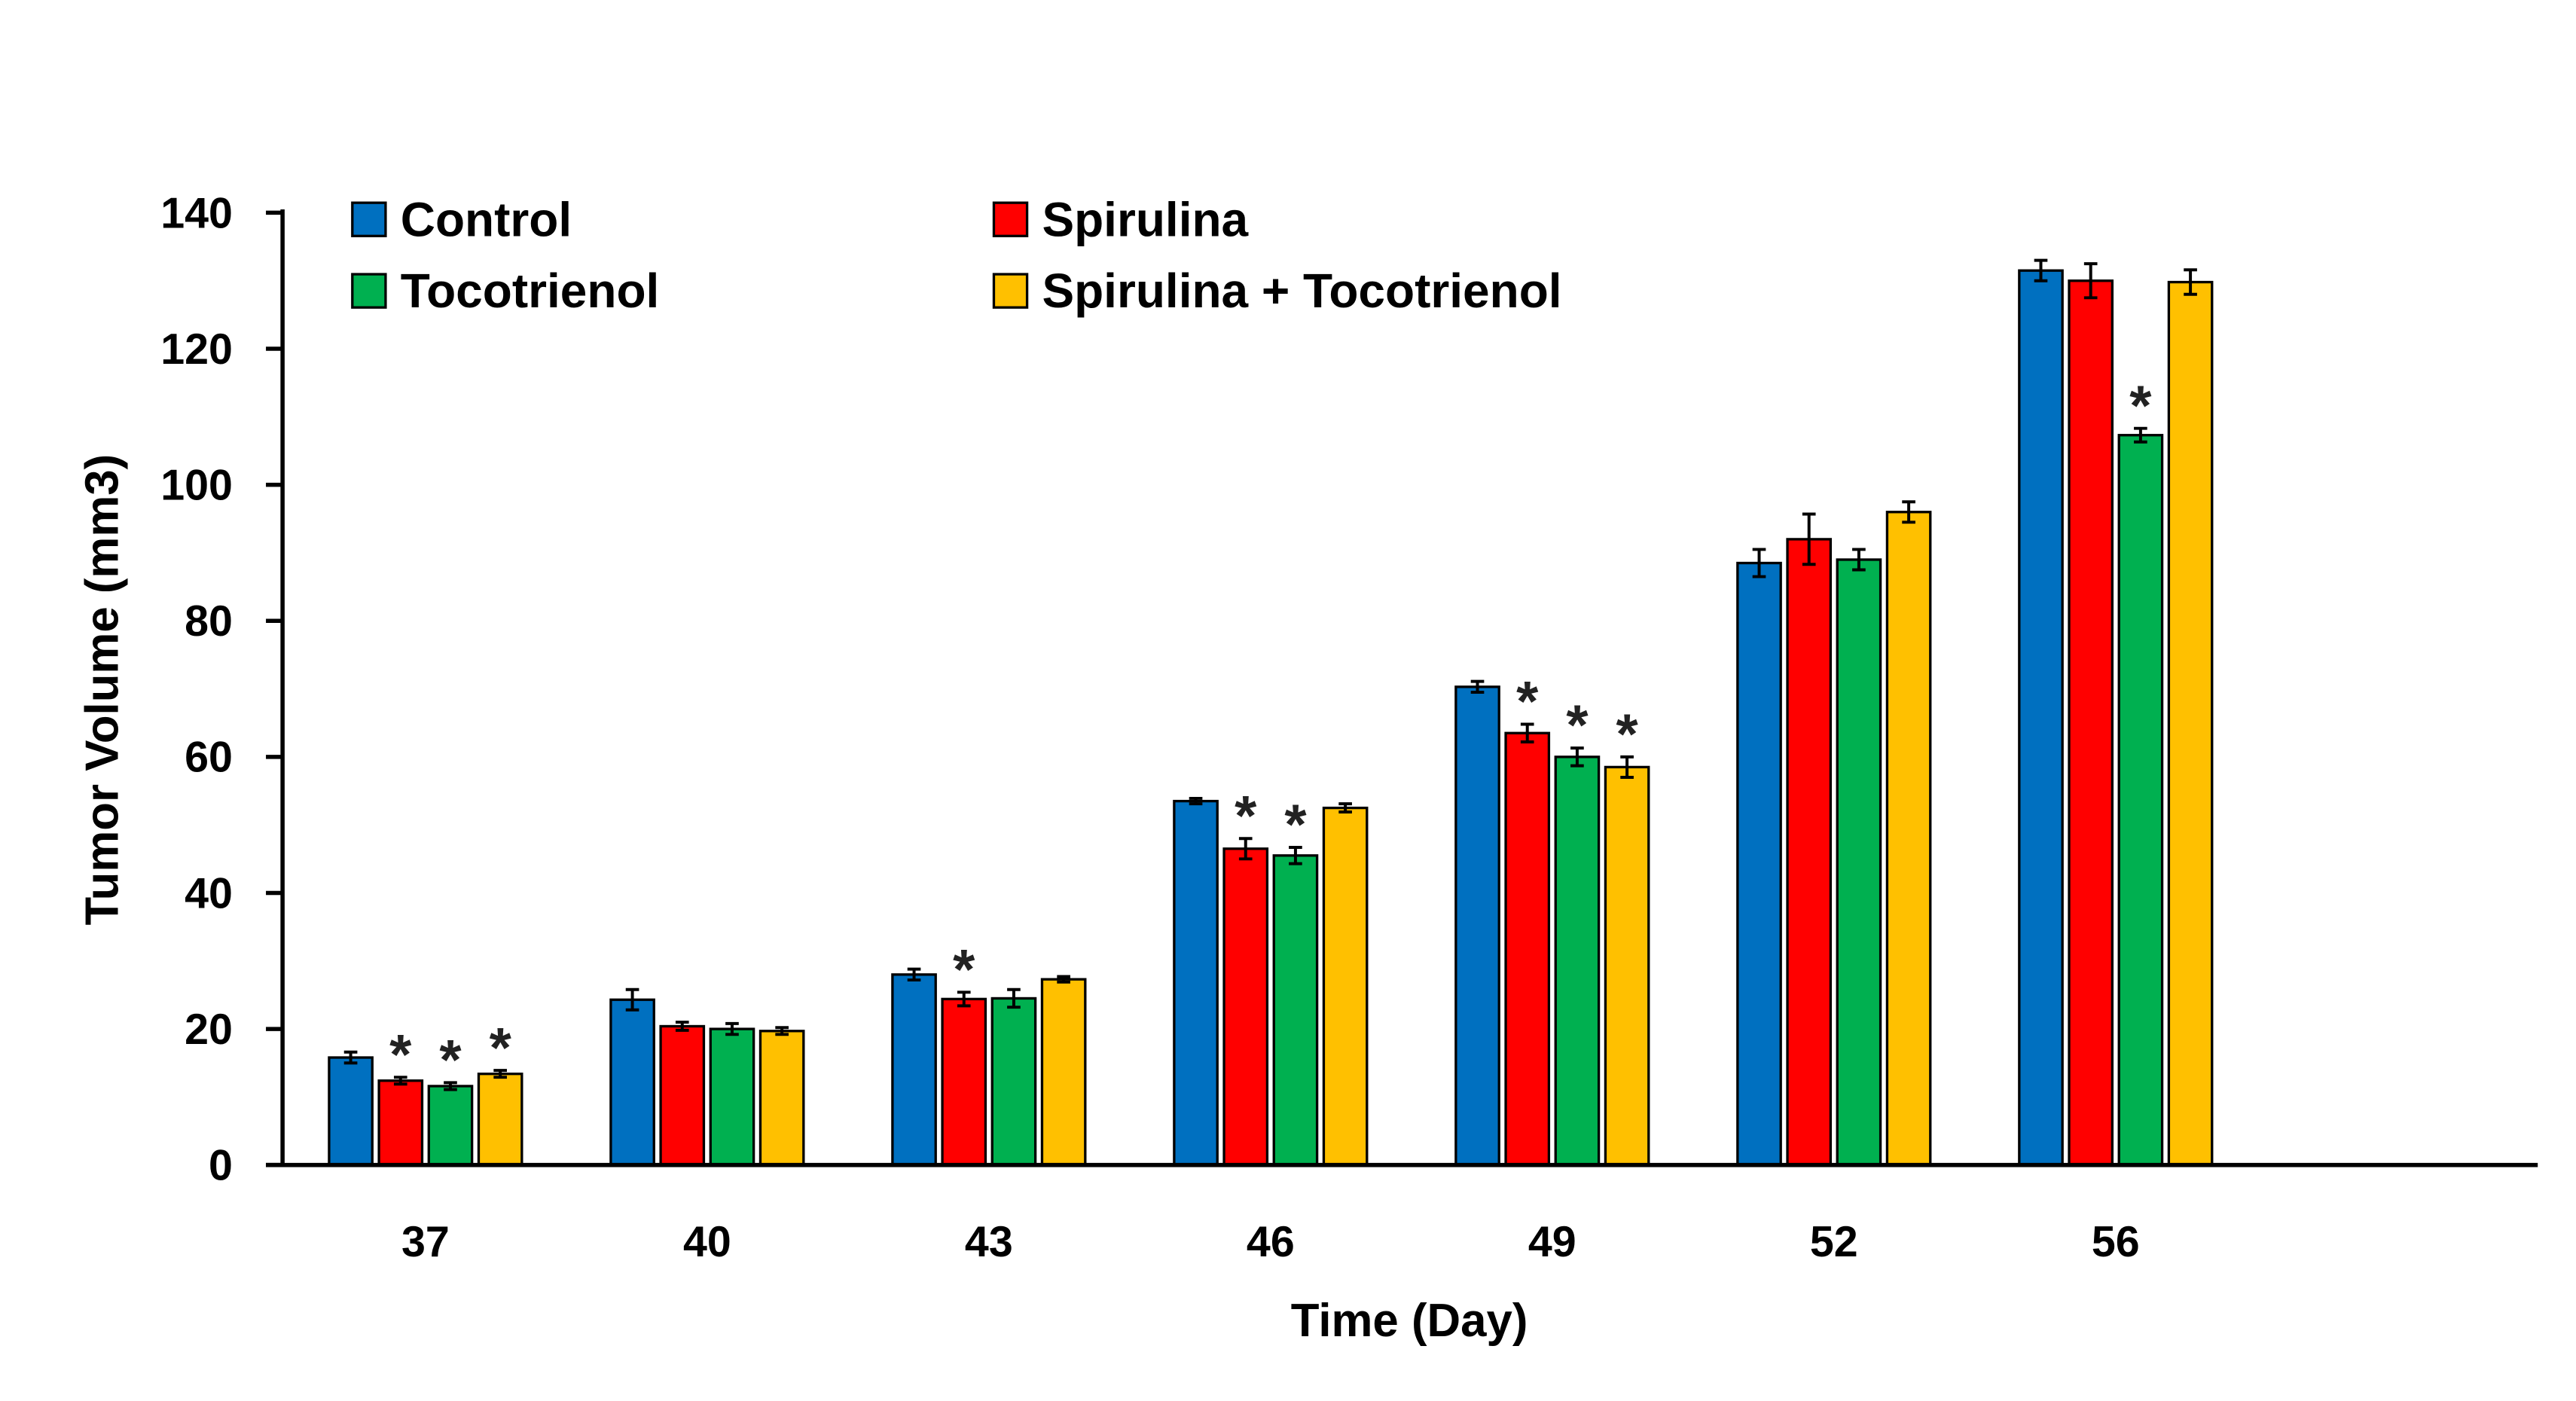  I want to click on legend-item: Spirulina, so click(1121, 219).